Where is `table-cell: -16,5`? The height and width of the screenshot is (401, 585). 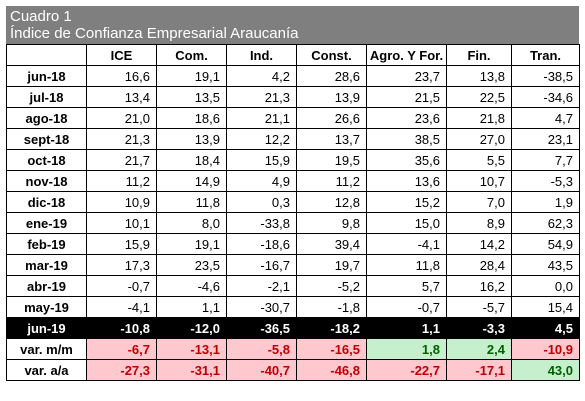 table-cell: -16,5 is located at coordinates (331, 349).